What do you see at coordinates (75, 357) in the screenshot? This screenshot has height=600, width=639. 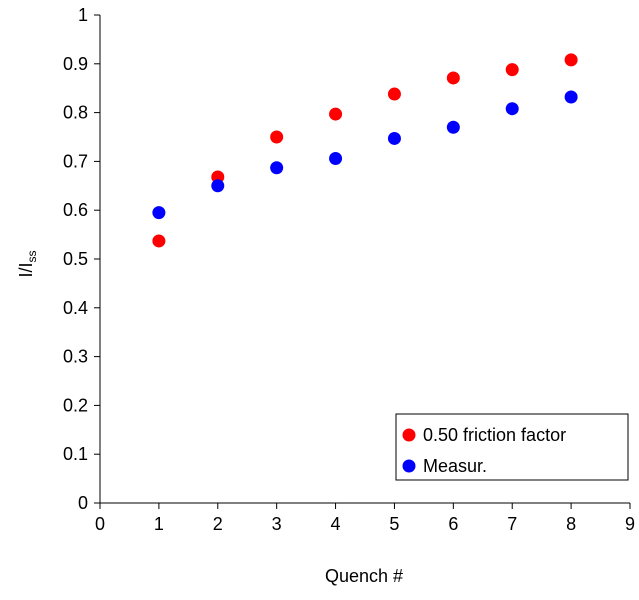 I see `y-tick-label: 0.3` at bounding box center [75, 357].